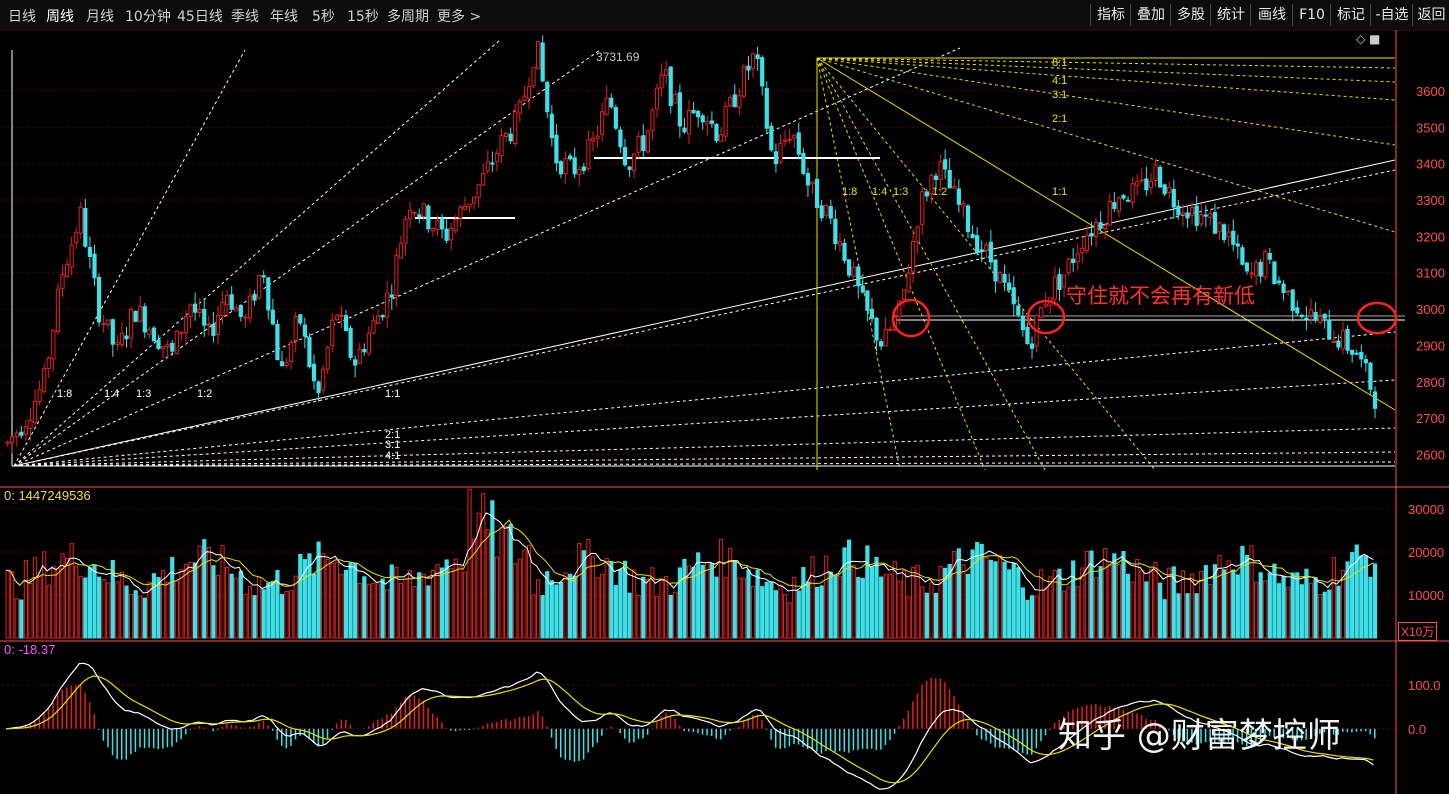 The width and height of the screenshot is (1449, 794). I want to click on fan-label-right: 1:2, so click(939, 192).